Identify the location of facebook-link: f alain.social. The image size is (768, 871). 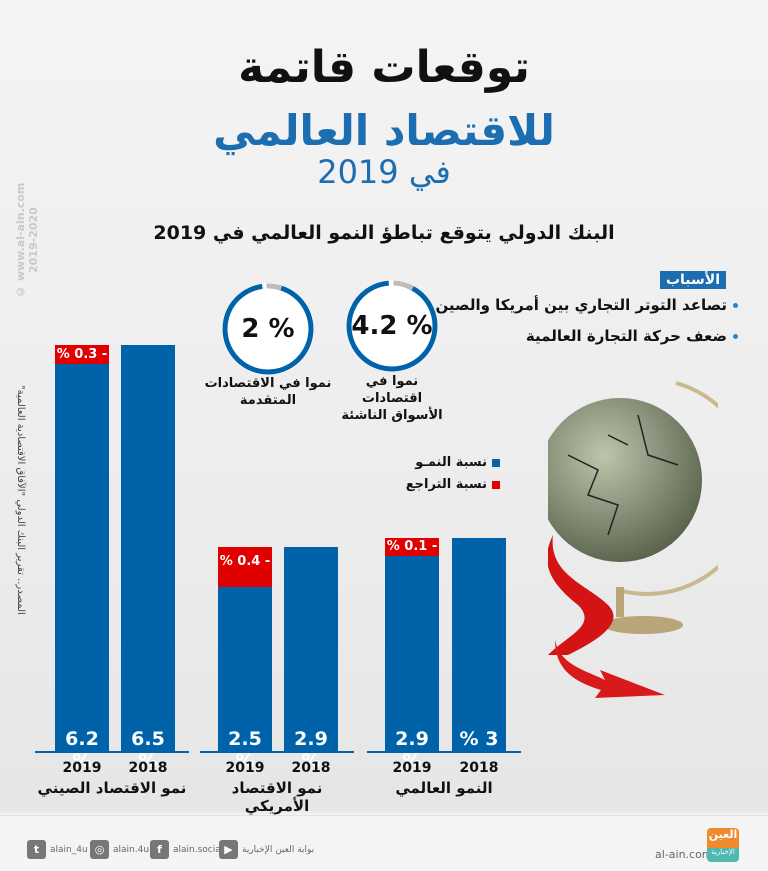
(186, 849).